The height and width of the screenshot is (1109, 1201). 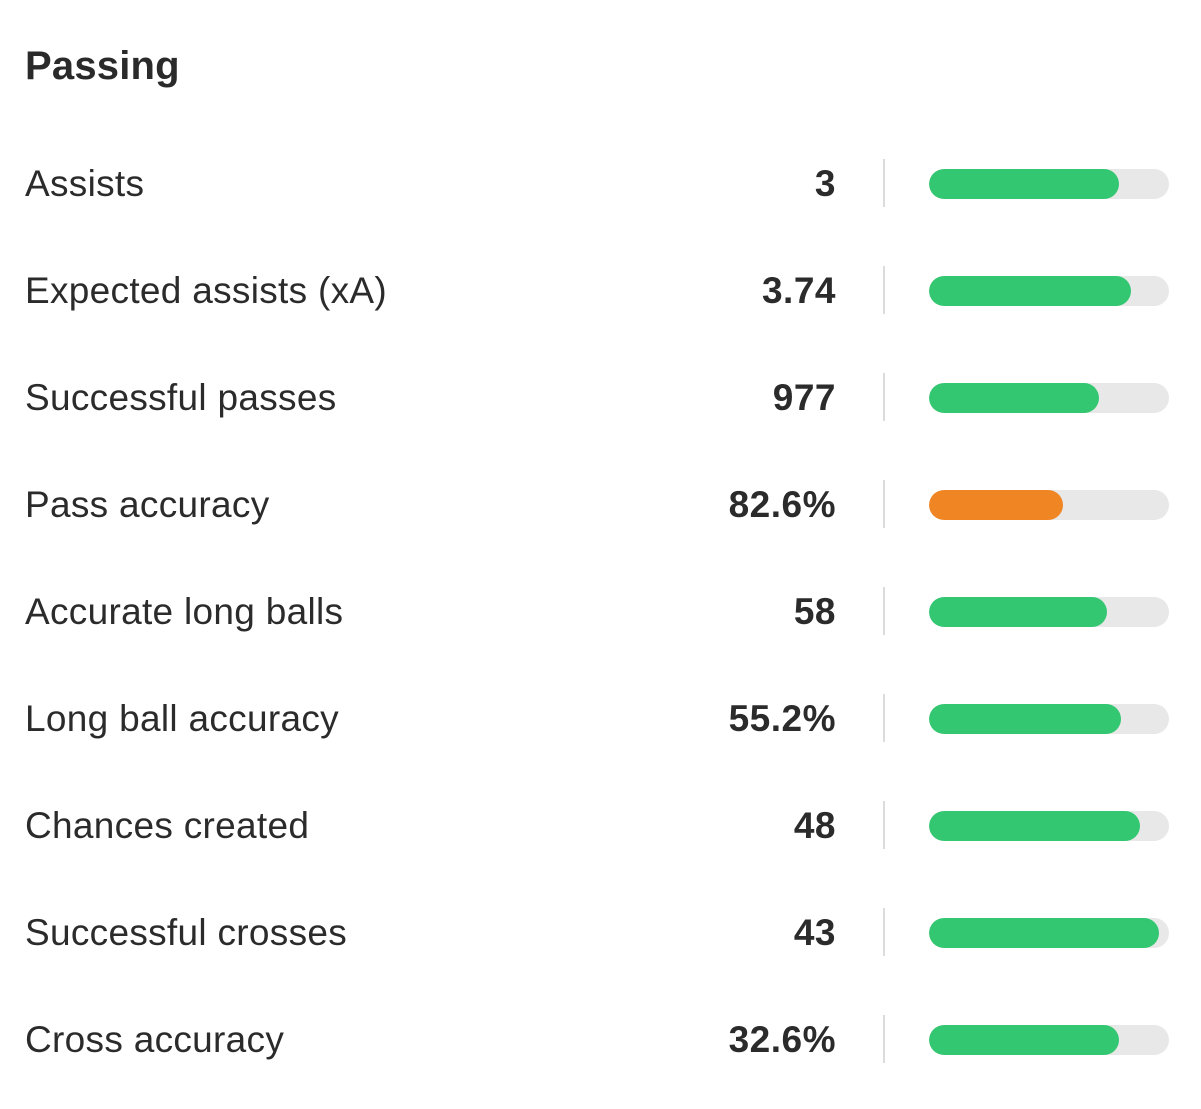 I want to click on stat-value: 3, so click(x=825, y=183).